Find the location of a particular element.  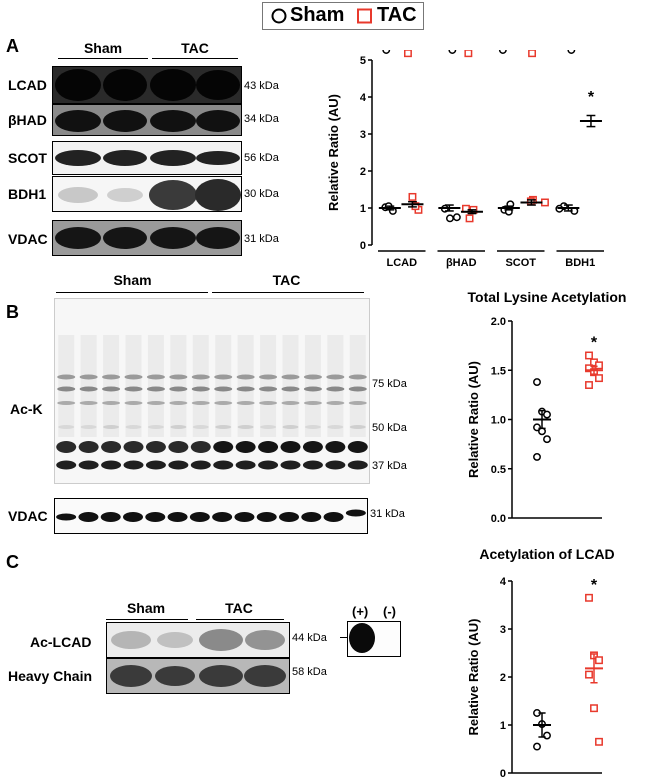

chart-title: Total Lysine Acetylation is located at coordinates (547, 297).